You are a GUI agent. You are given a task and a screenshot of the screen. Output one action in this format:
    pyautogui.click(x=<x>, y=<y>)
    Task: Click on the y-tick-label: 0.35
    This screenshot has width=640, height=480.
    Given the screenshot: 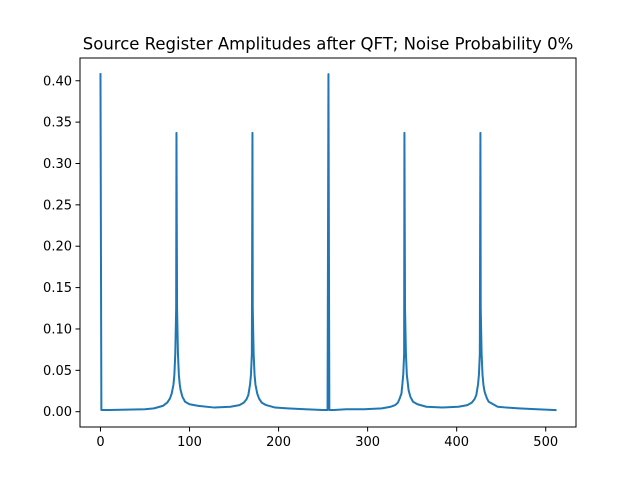 What is the action you would take?
    pyautogui.click(x=57, y=123)
    